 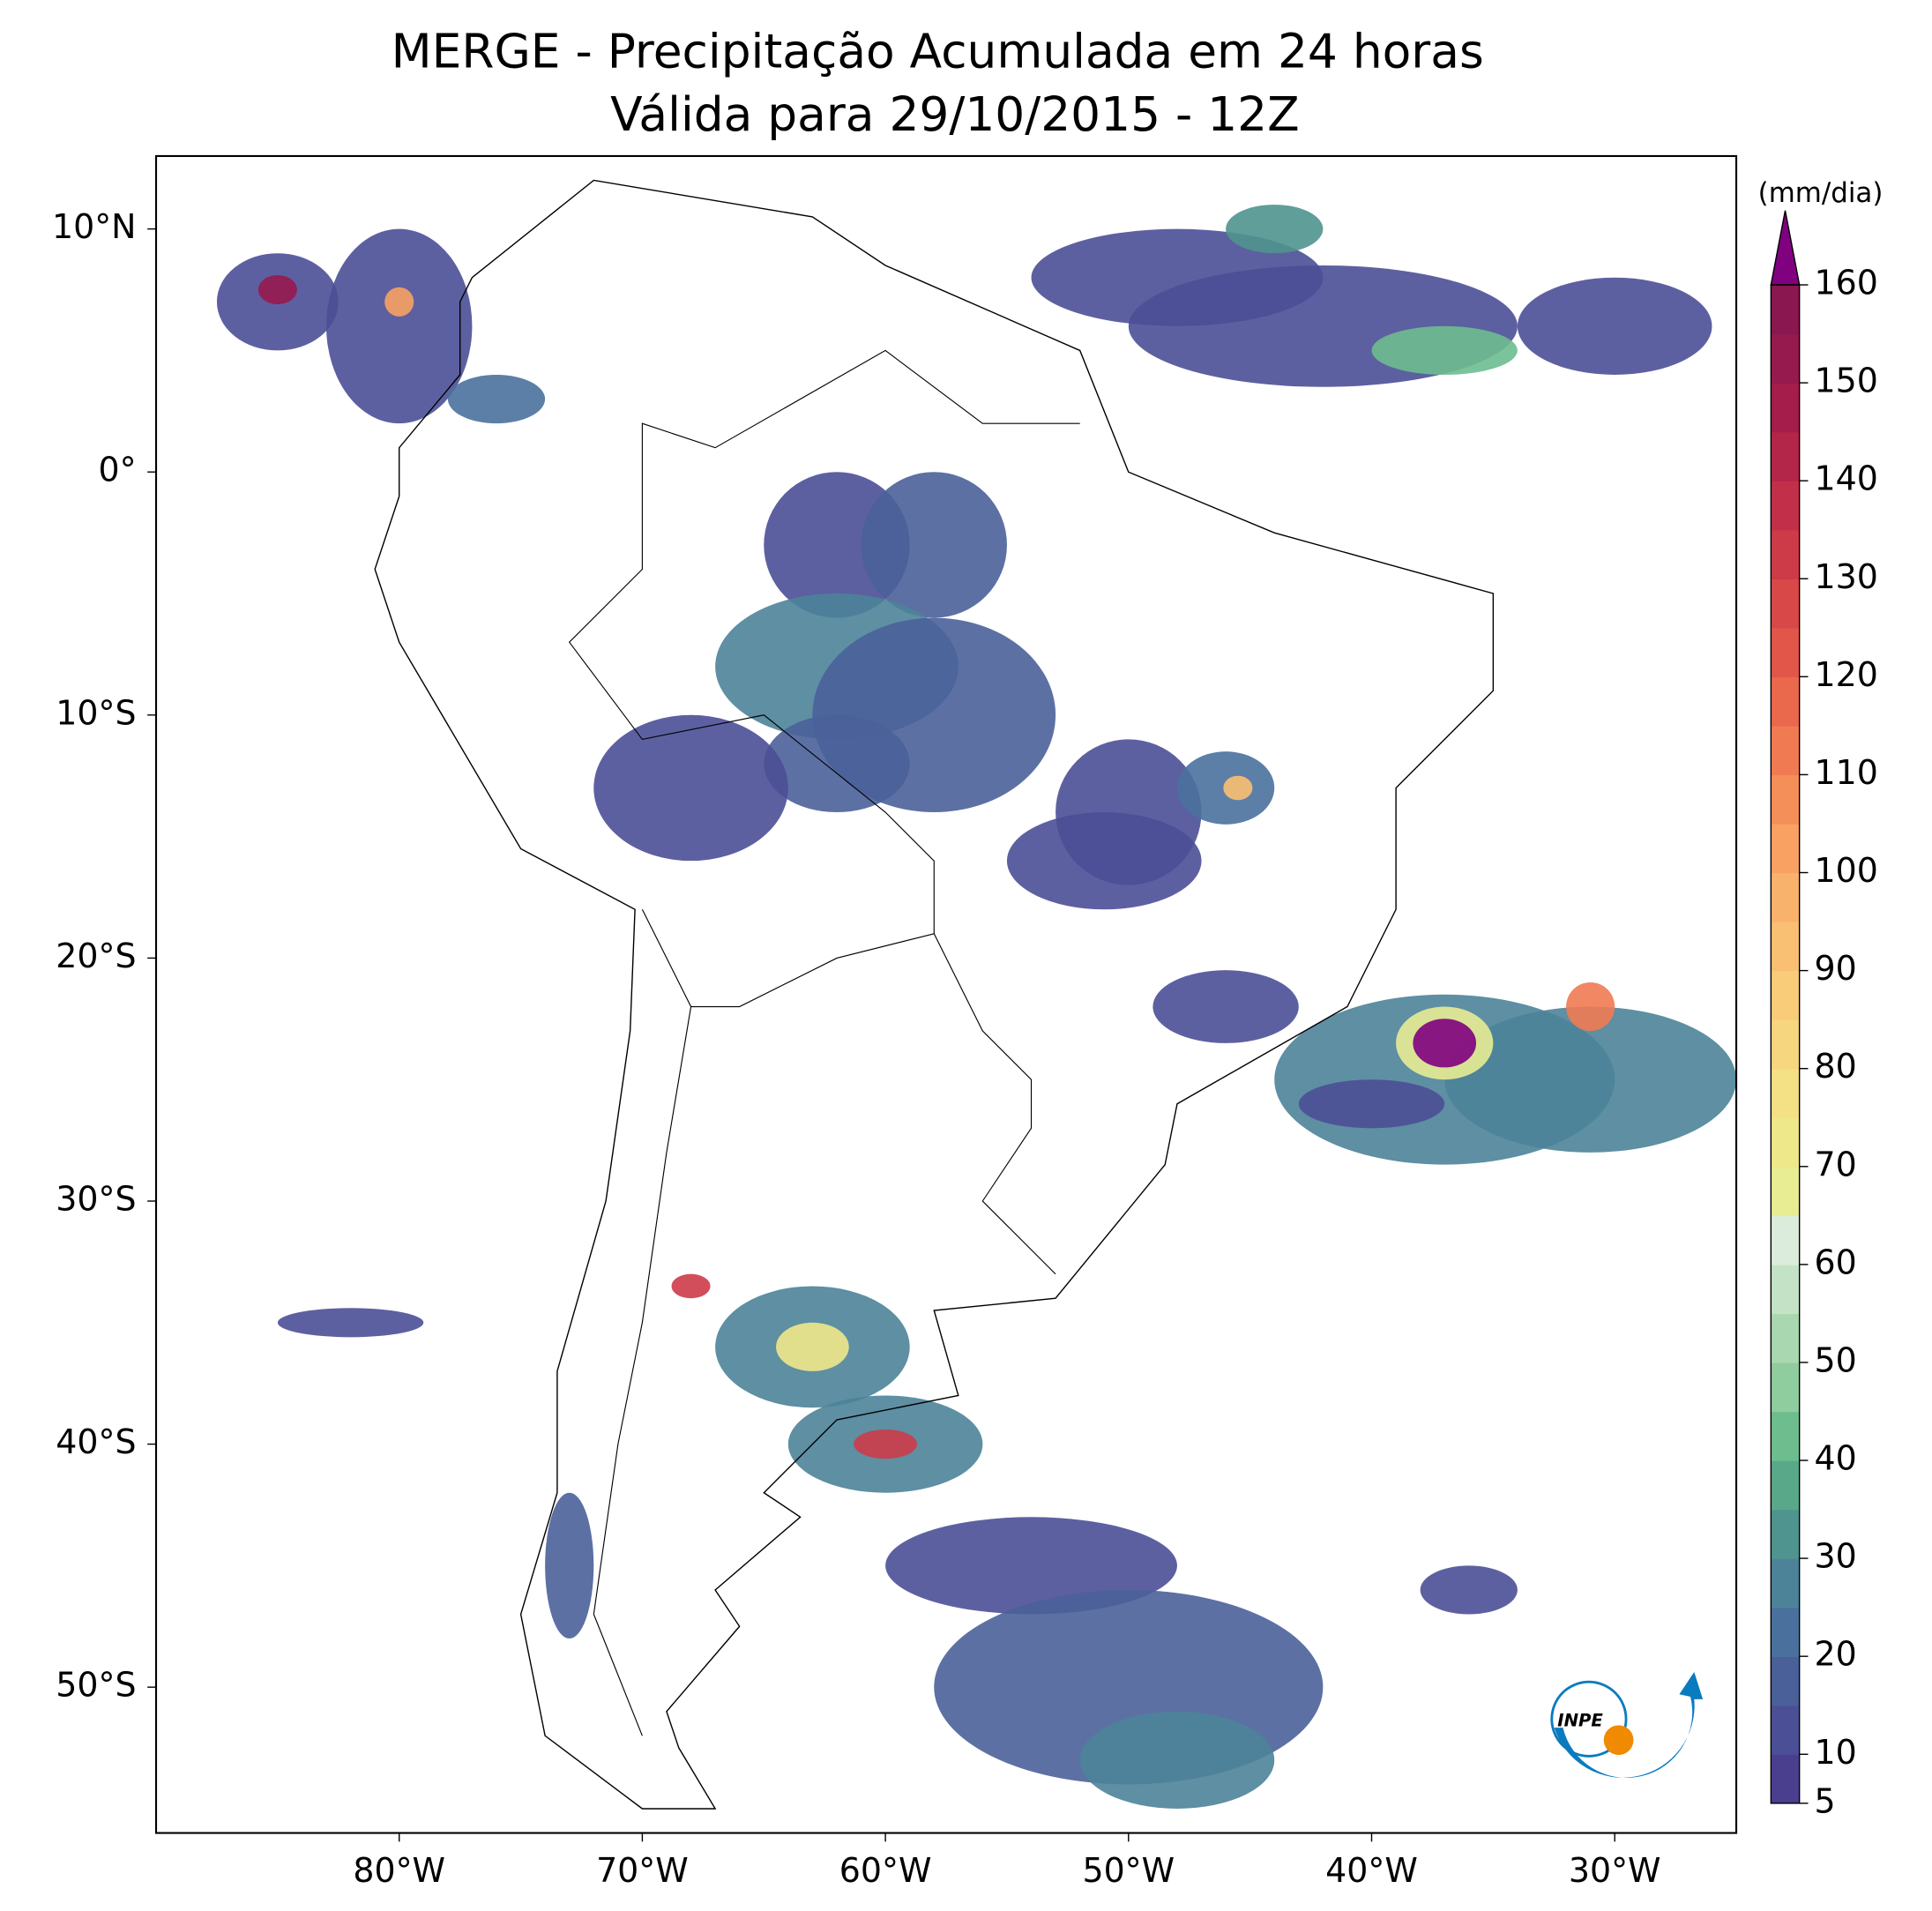 What do you see at coordinates (1128, 1871) in the screenshot?
I see `x-tick-label: 50°W` at bounding box center [1128, 1871].